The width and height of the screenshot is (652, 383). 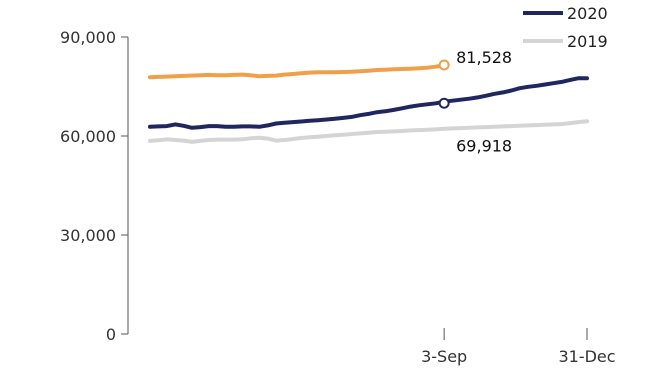 I want to click on x-tick-label: 31-Dec, so click(x=586, y=356).